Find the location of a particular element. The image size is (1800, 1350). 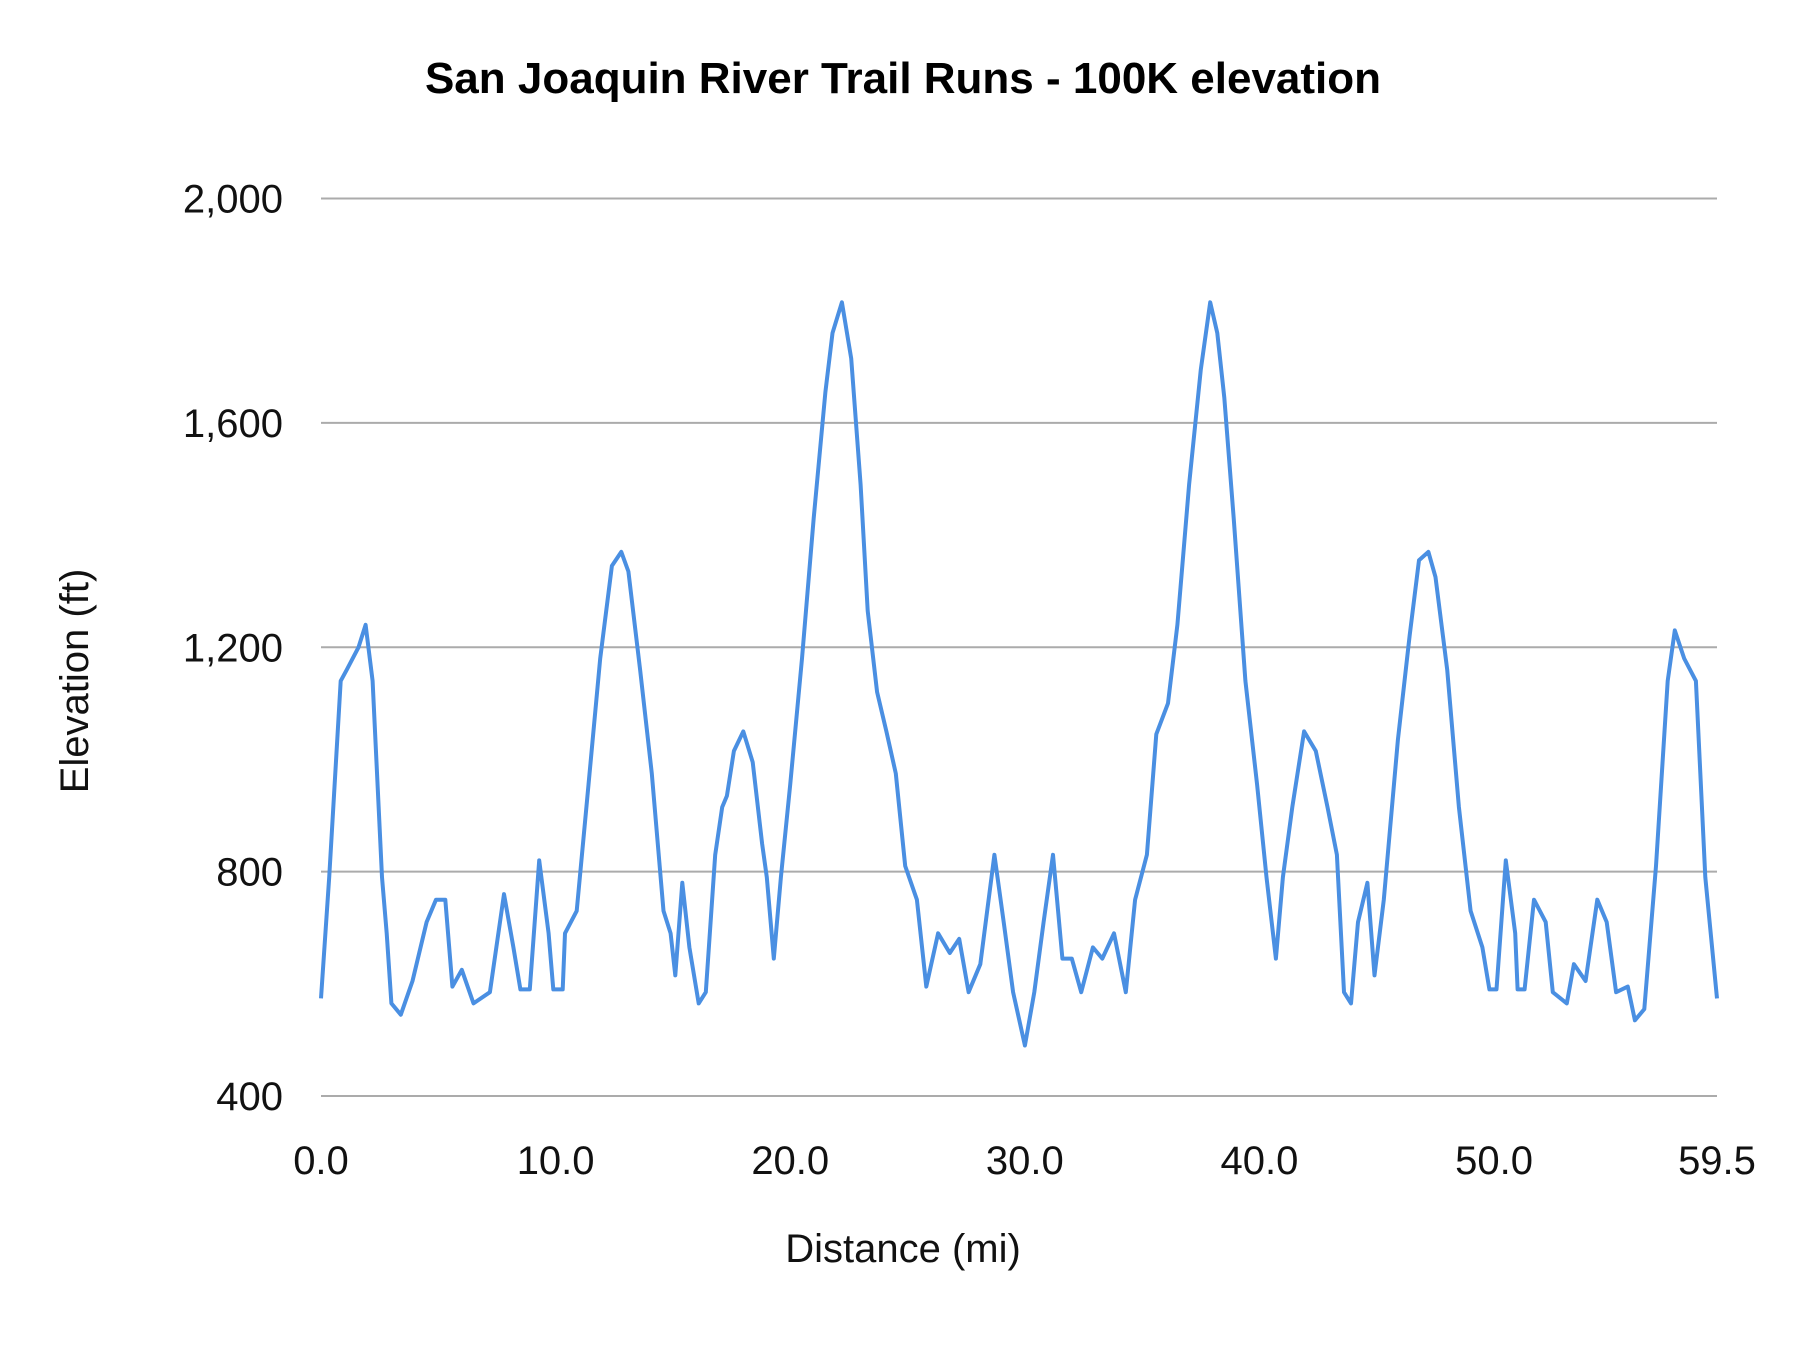

y-tick-label: 1,600 is located at coordinates (233, 424).